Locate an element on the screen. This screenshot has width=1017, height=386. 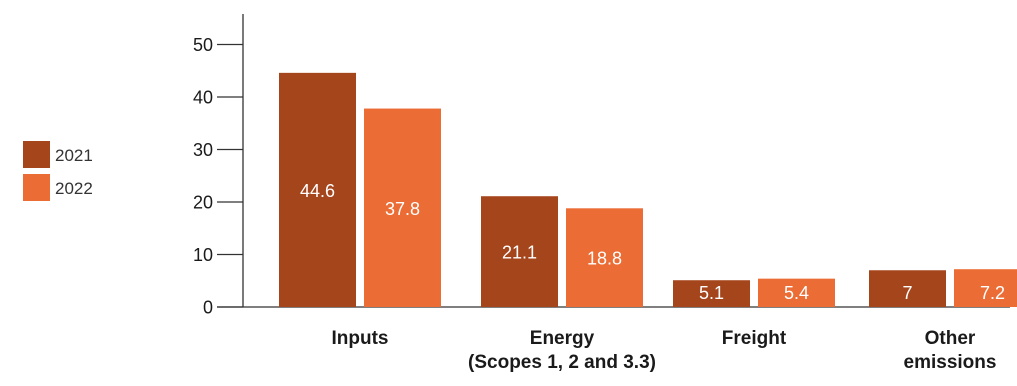
category-label: Other is located at coordinates (950, 338).